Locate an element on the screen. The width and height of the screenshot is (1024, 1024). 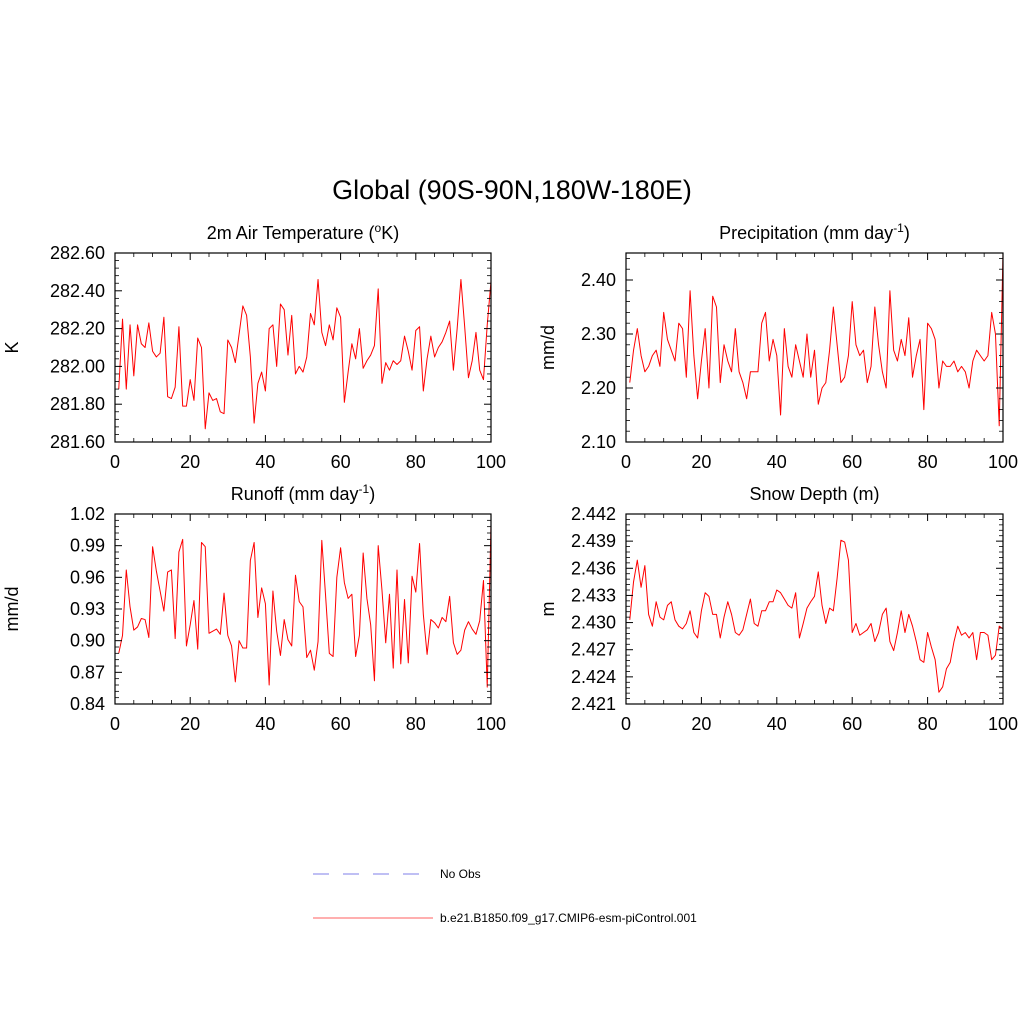
x-tick-label-air-temp: 0 is located at coordinates (115, 462).